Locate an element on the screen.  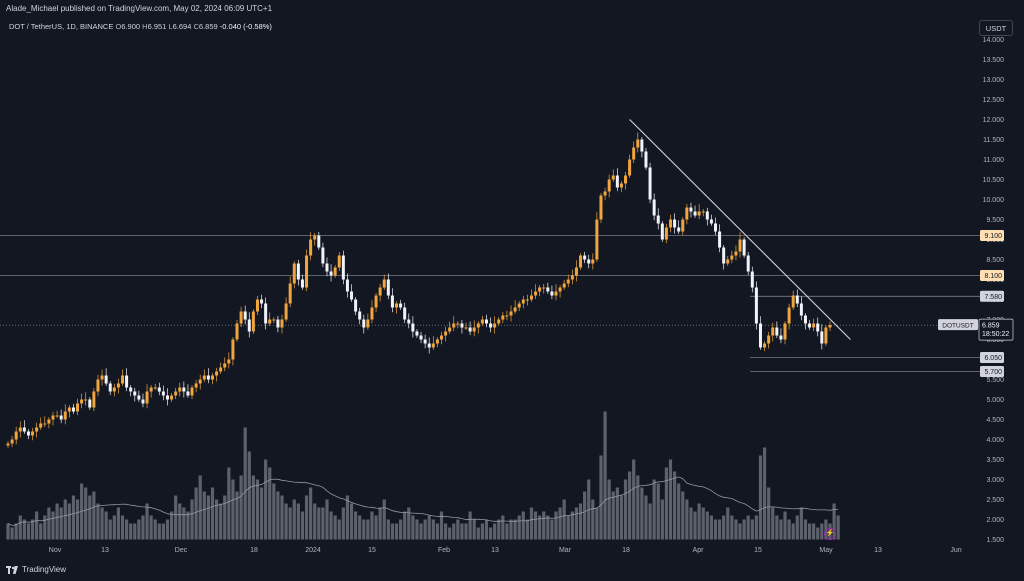
x-tick-label: Dec is located at coordinates (181, 550).